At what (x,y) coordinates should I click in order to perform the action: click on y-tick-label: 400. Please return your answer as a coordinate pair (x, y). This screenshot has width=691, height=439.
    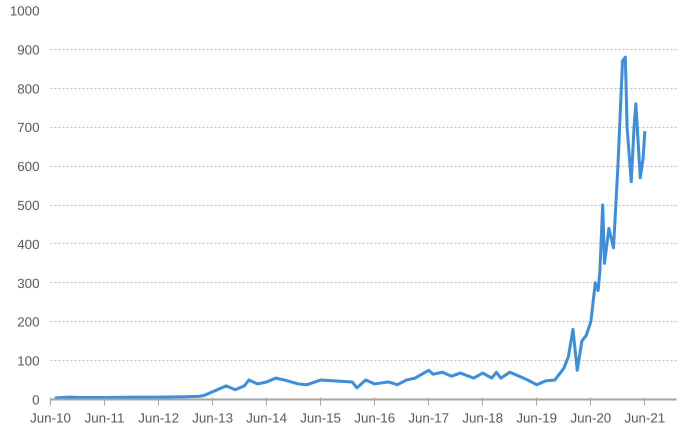
    Looking at the image, I should click on (28, 244).